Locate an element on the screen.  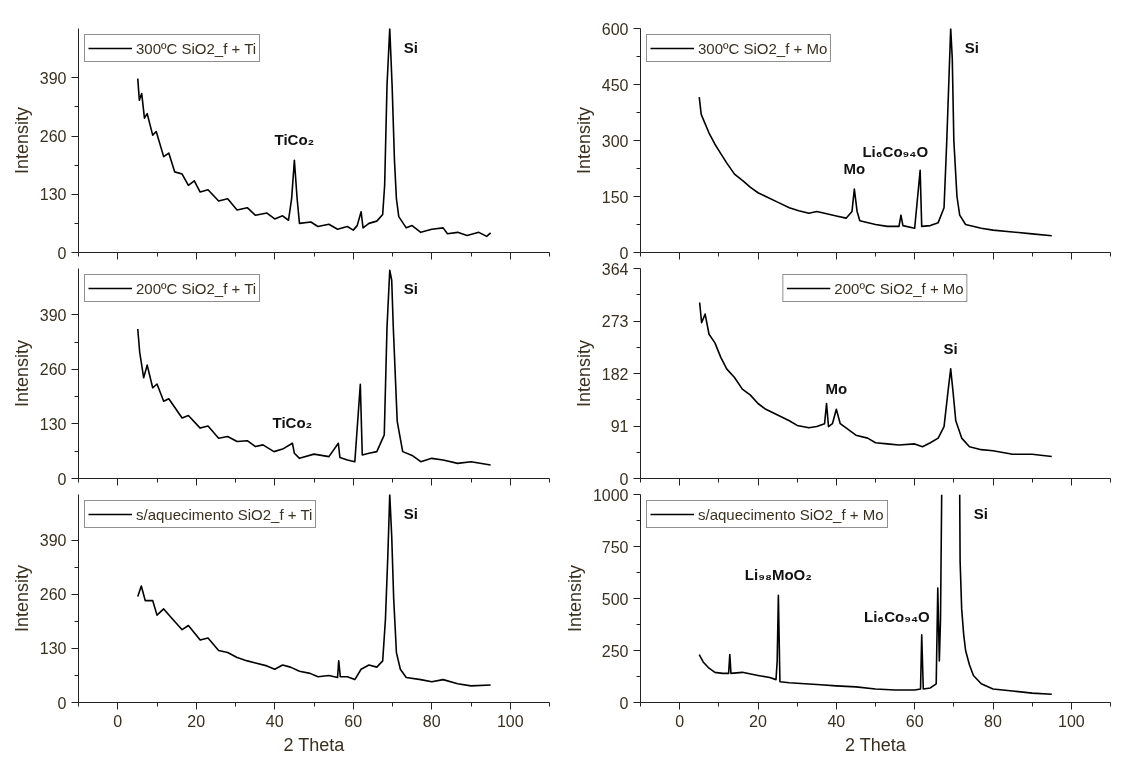
y-tick-label: 600 is located at coordinates (615, 29).